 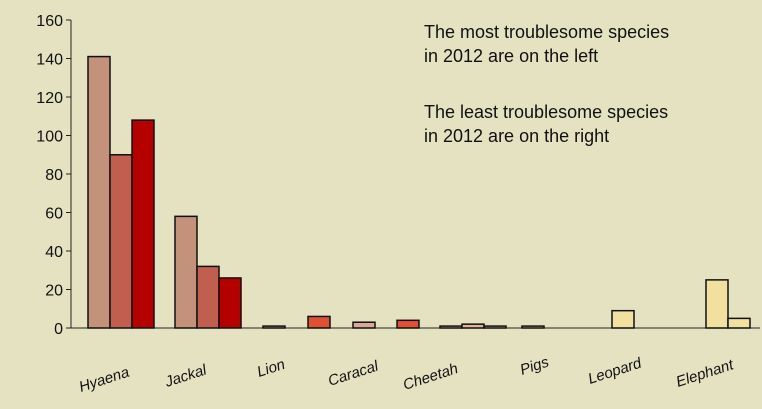 What do you see at coordinates (705, 373) in the screenshot?
I see `x-tick-label-elephant: Elephant` at bounding box center [705, 373].